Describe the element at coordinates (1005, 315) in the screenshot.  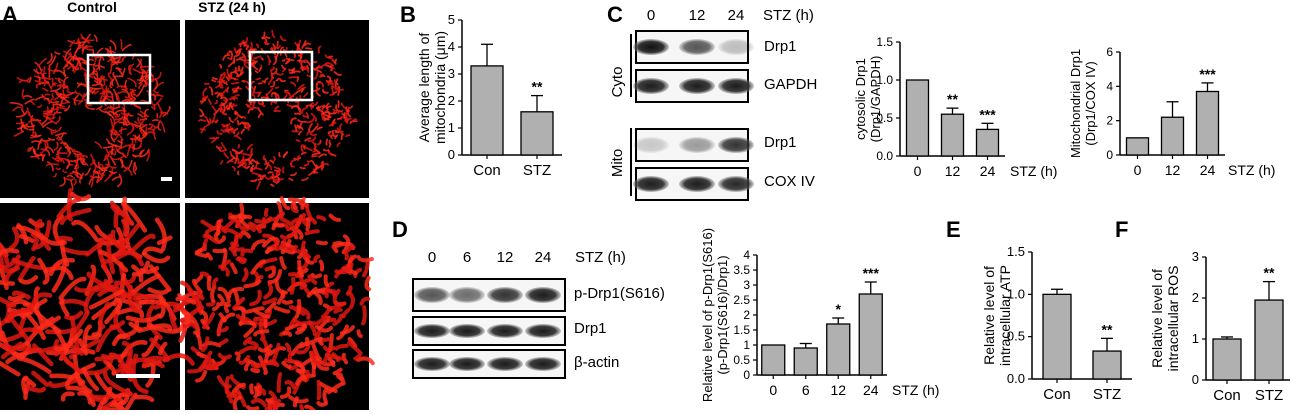
I see `y-axis-label: intracellular ATP` at that location.